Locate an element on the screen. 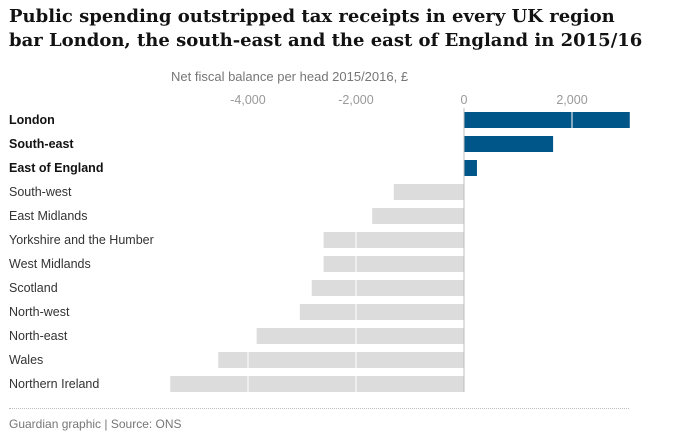 The image size is (679, 440). category-label: West Midlands is located at coordinates (50, 264).